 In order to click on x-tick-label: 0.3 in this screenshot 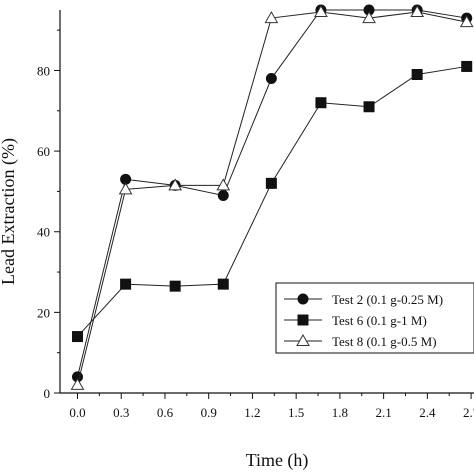, I will do `click(121, 412)`.